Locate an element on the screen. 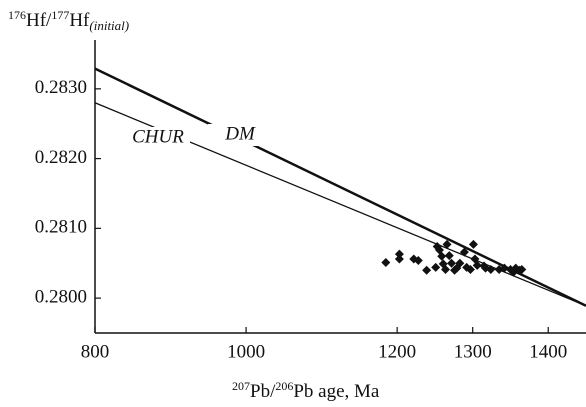 This screenshot has width=586, height=407. y-tick-label: 0.2810 is located at coordinates (61, 227).